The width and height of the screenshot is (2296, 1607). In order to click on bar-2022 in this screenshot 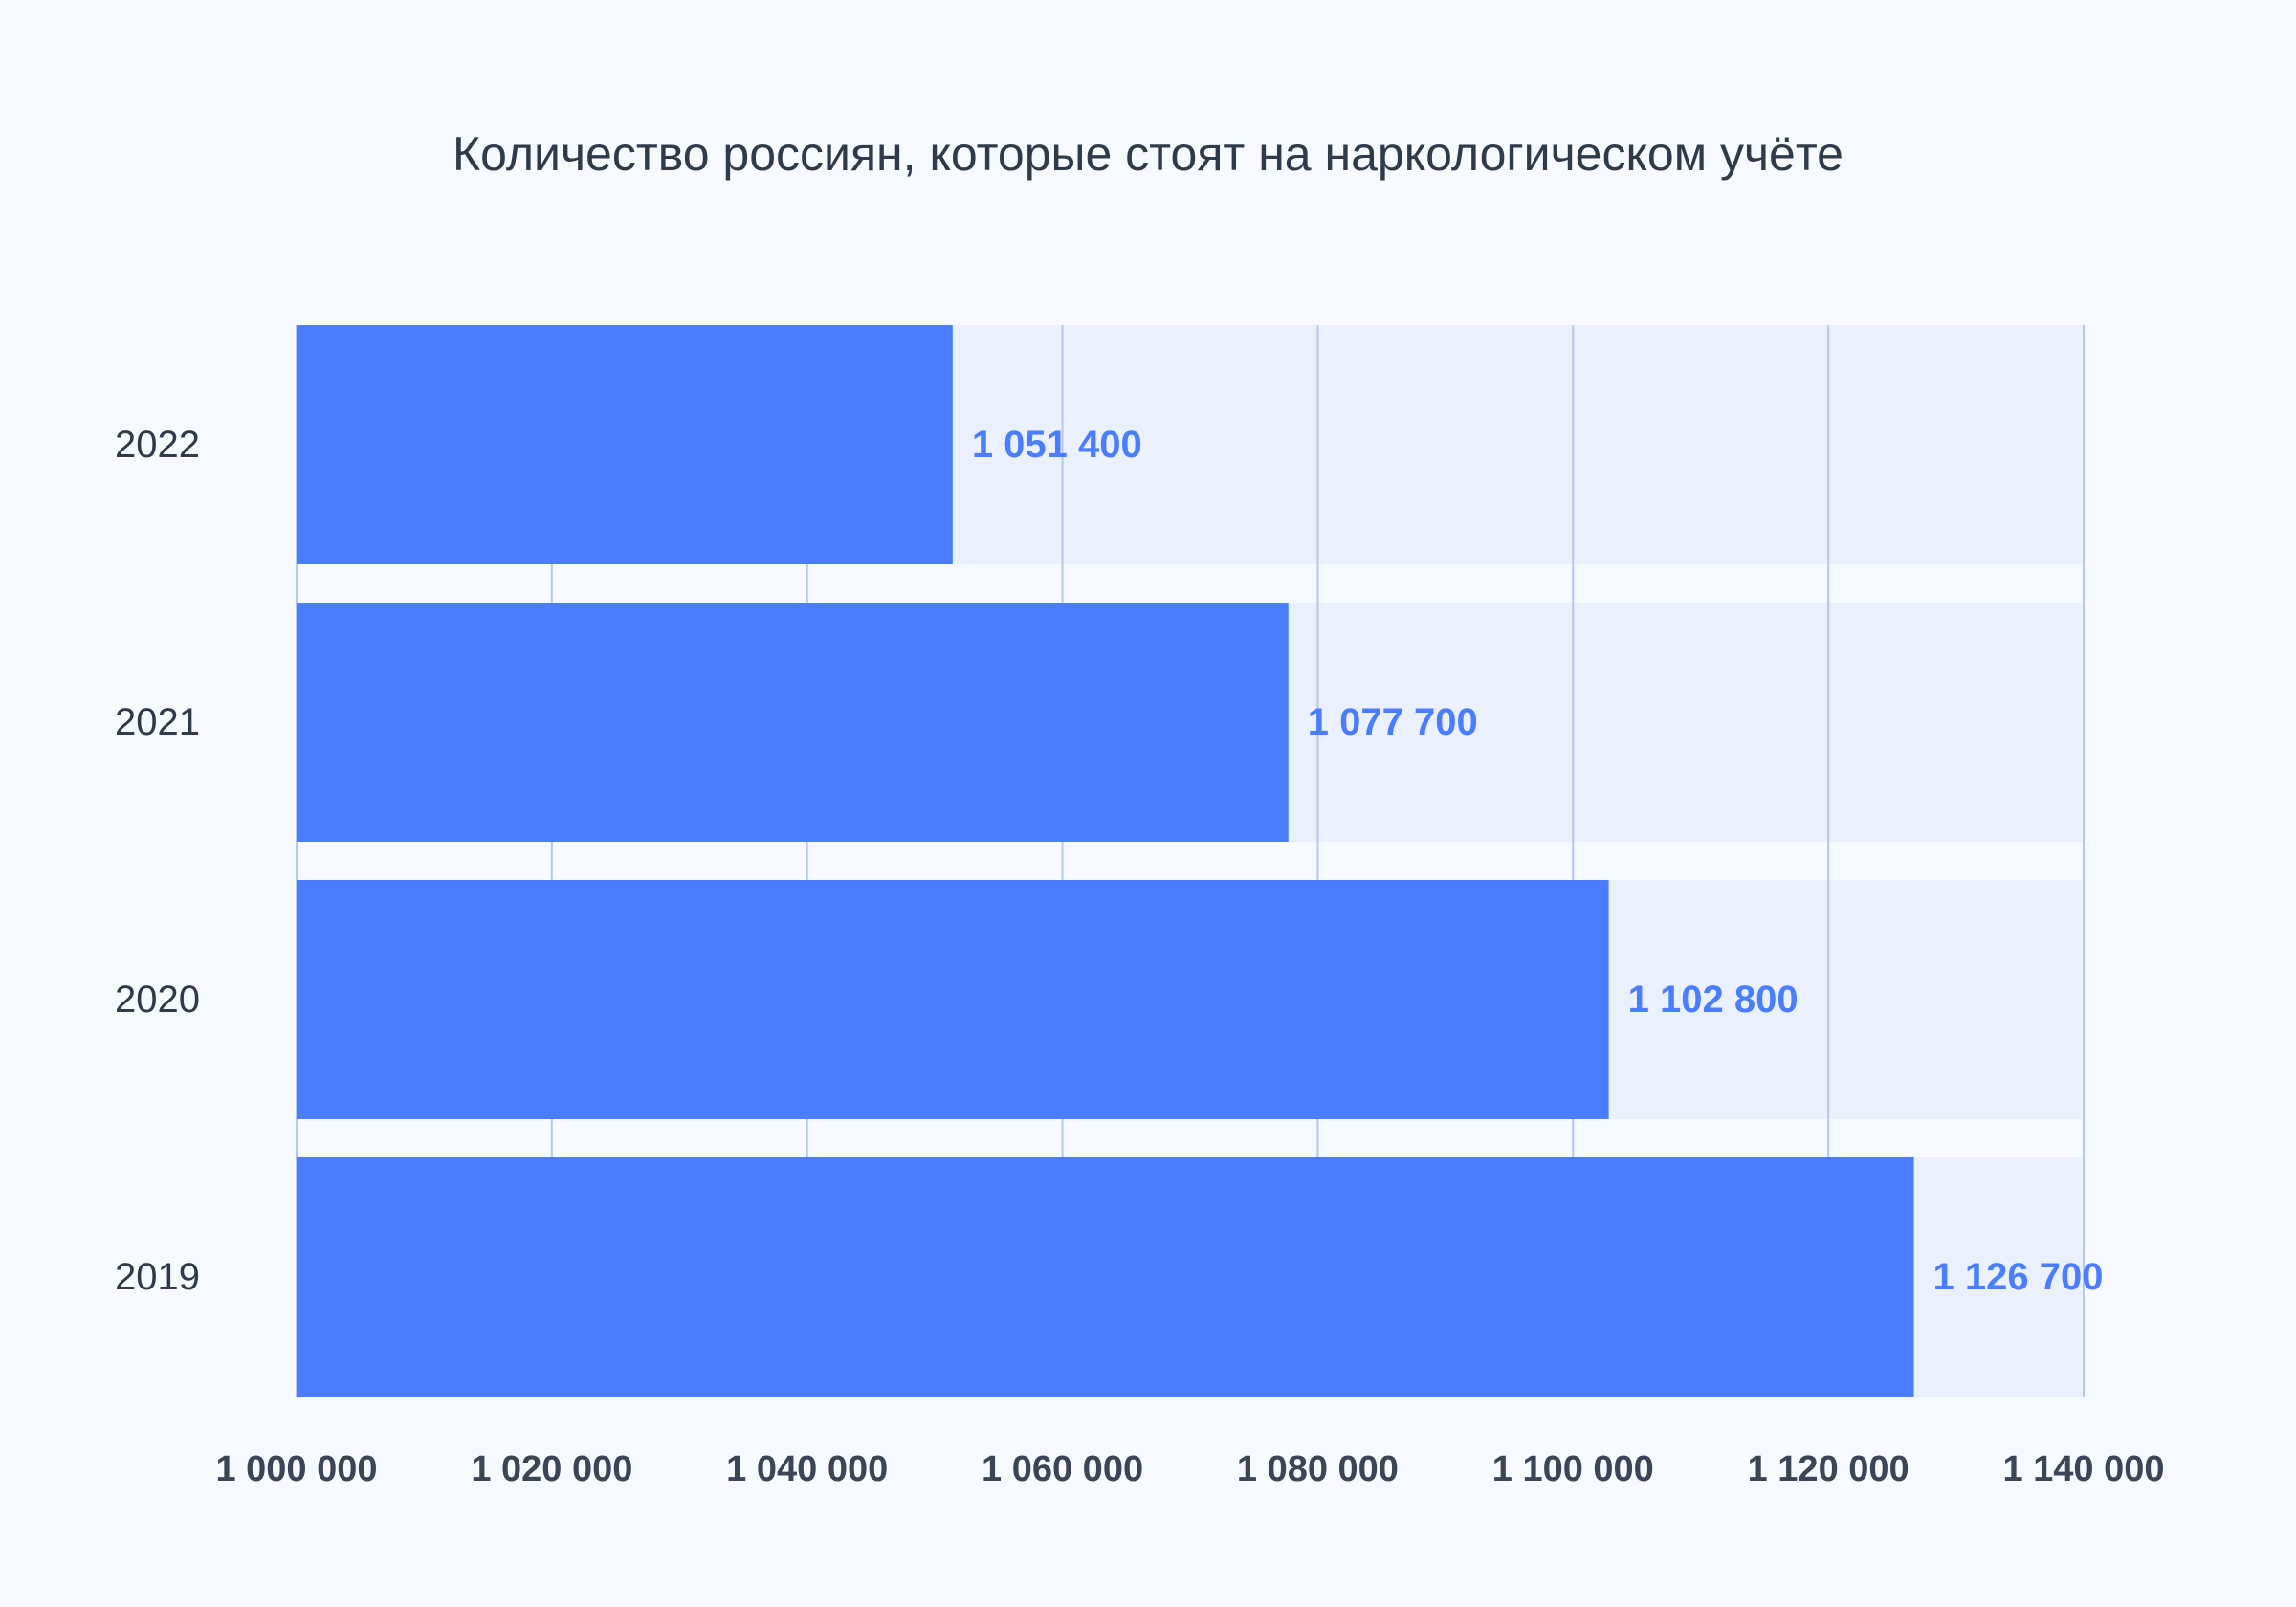, I will do `click(625, 444)`.